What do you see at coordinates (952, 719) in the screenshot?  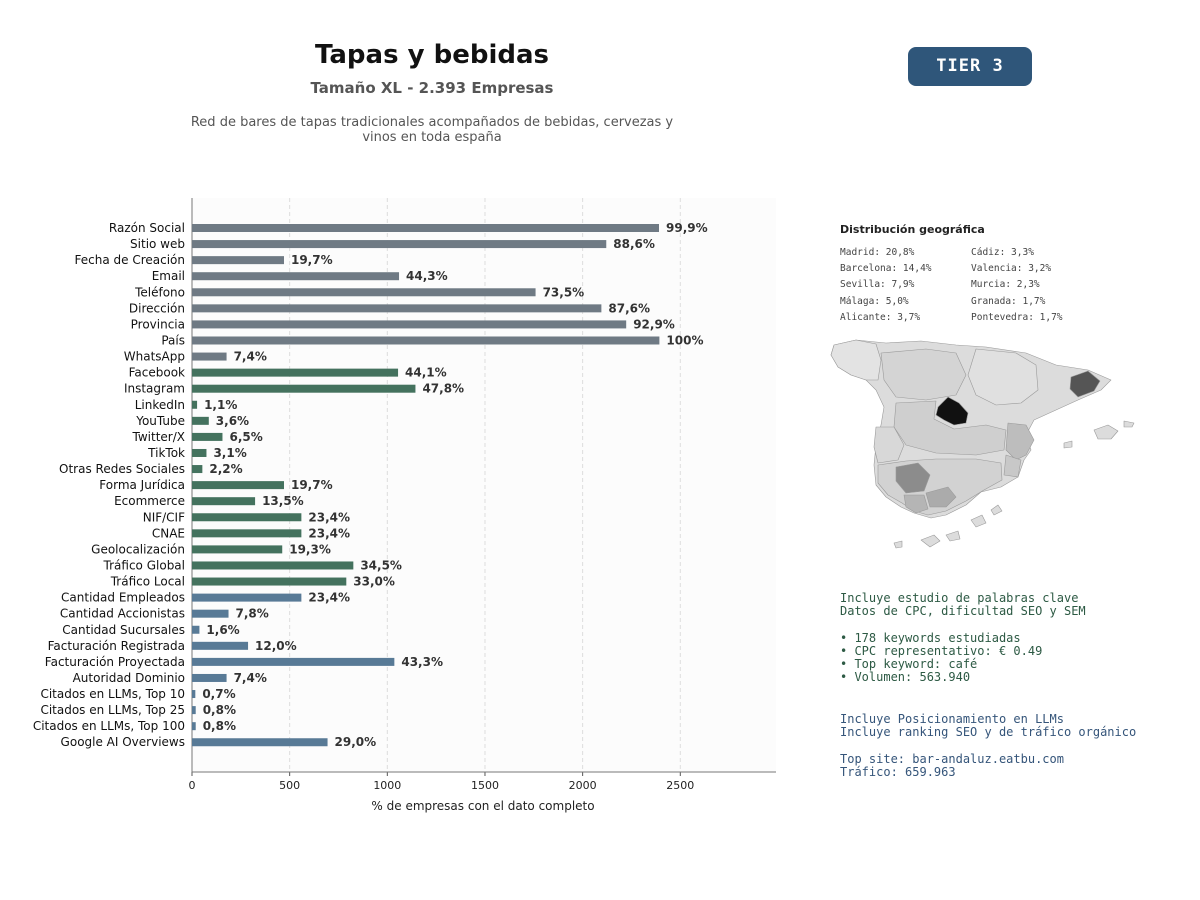 I see `llm-line: Incluye Posicionamiento en LLMs` at bounding box center [952, 719].